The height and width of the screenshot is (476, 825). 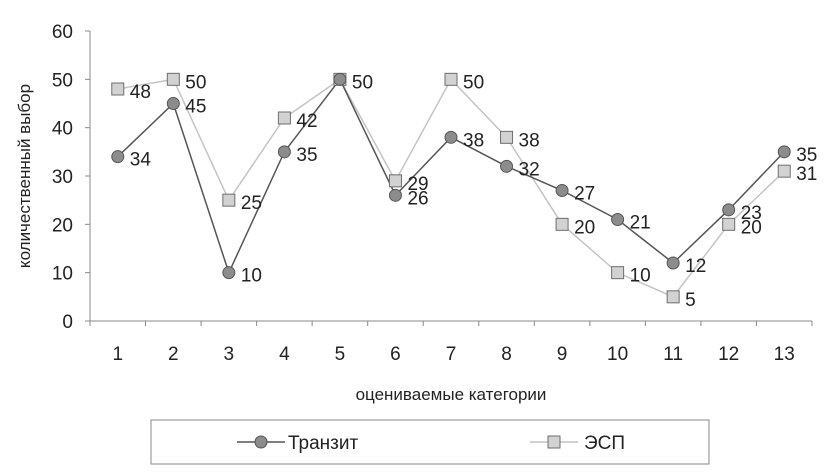 I want to click on legend-box, so click(x=430, y=442).